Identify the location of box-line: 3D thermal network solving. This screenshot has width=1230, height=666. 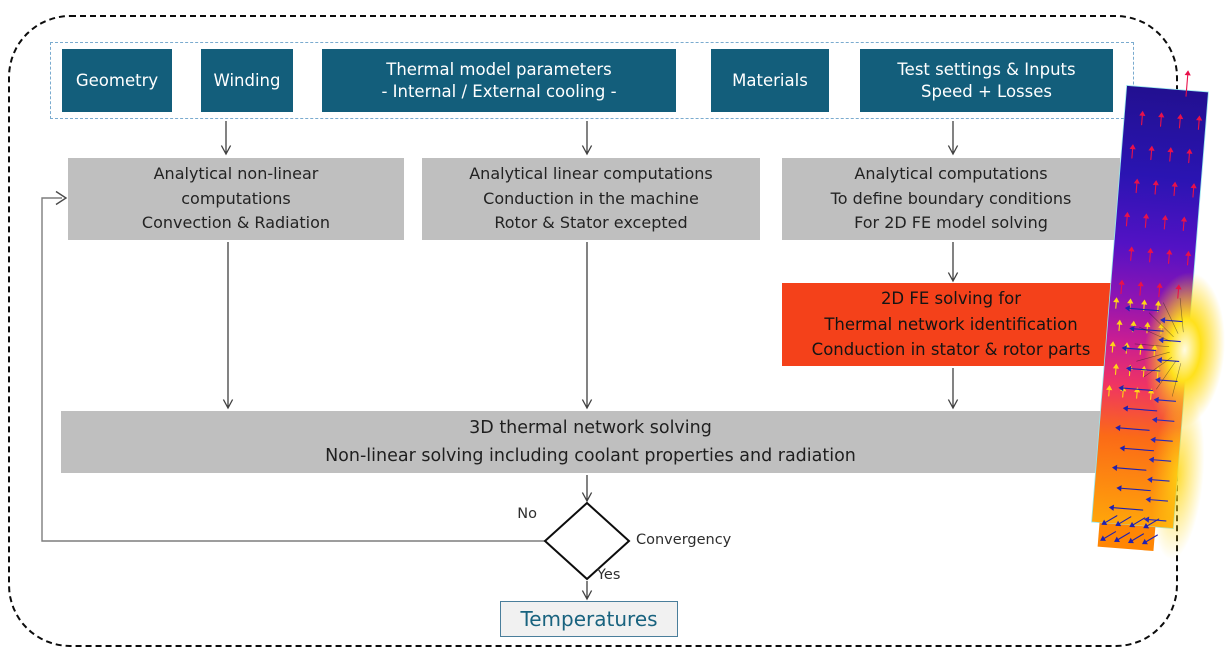
(590, 428).